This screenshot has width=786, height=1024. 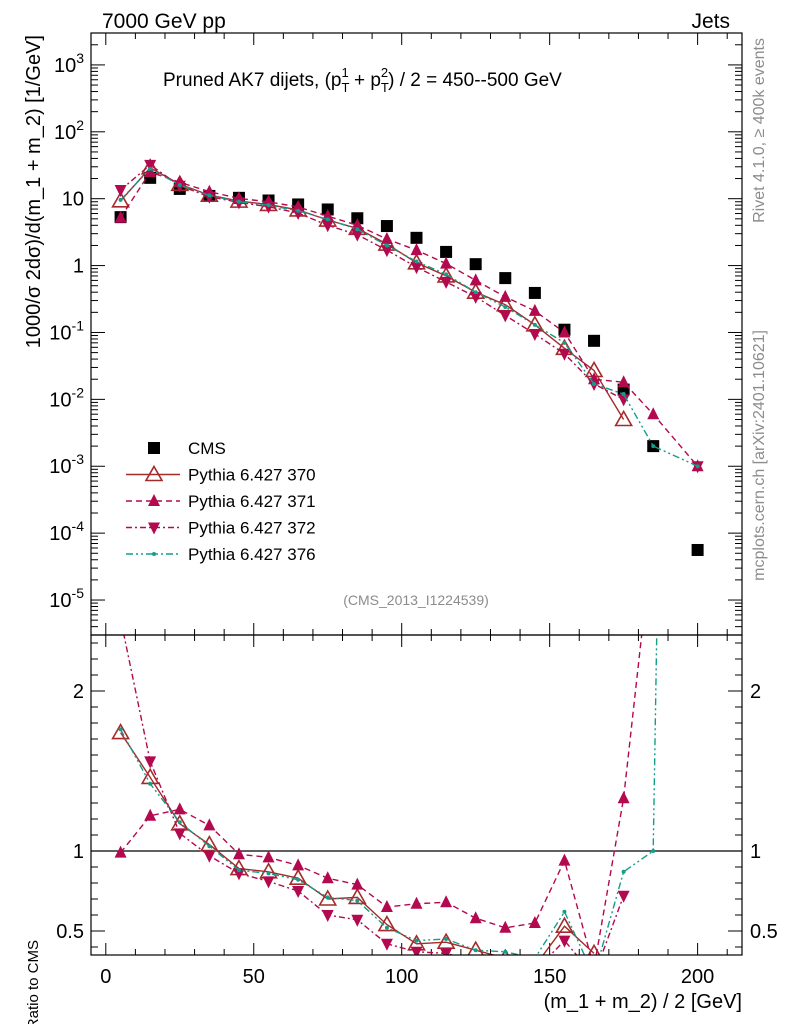 I want to click on ratio-tick-label-right: 2, so click(x=755, y=692).